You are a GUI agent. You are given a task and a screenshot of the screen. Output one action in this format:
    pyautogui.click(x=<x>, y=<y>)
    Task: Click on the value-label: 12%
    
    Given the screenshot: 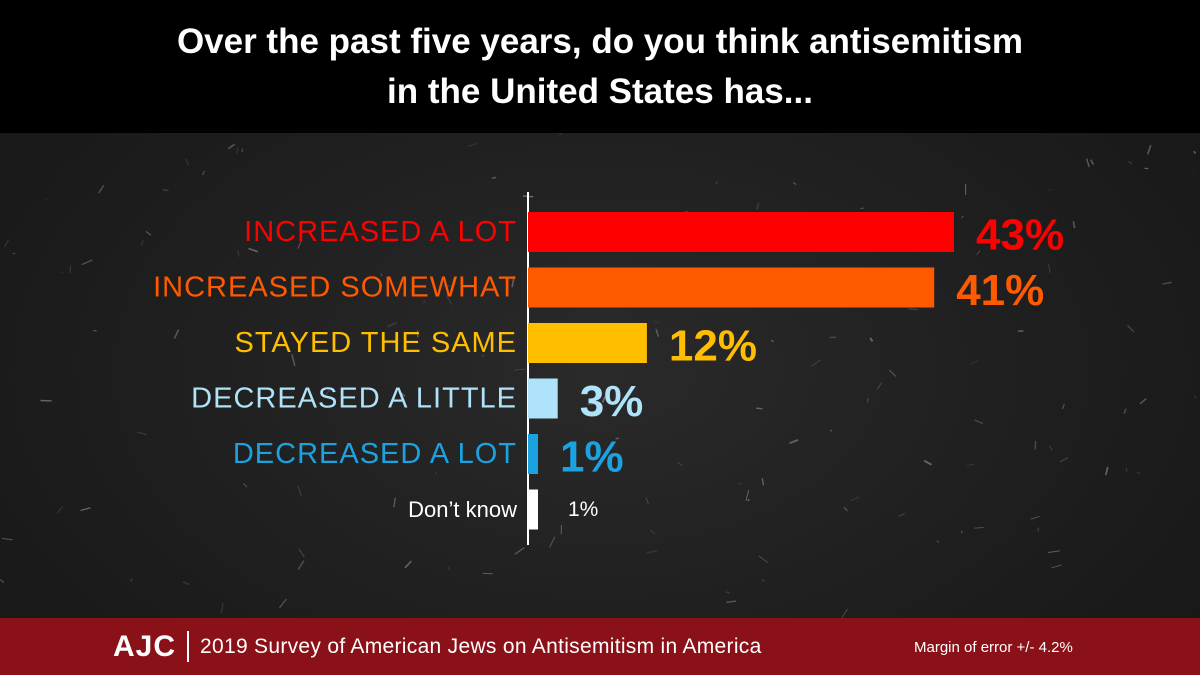 What is the action you would take?
    pyautogui.click(x=713, y=346)
    